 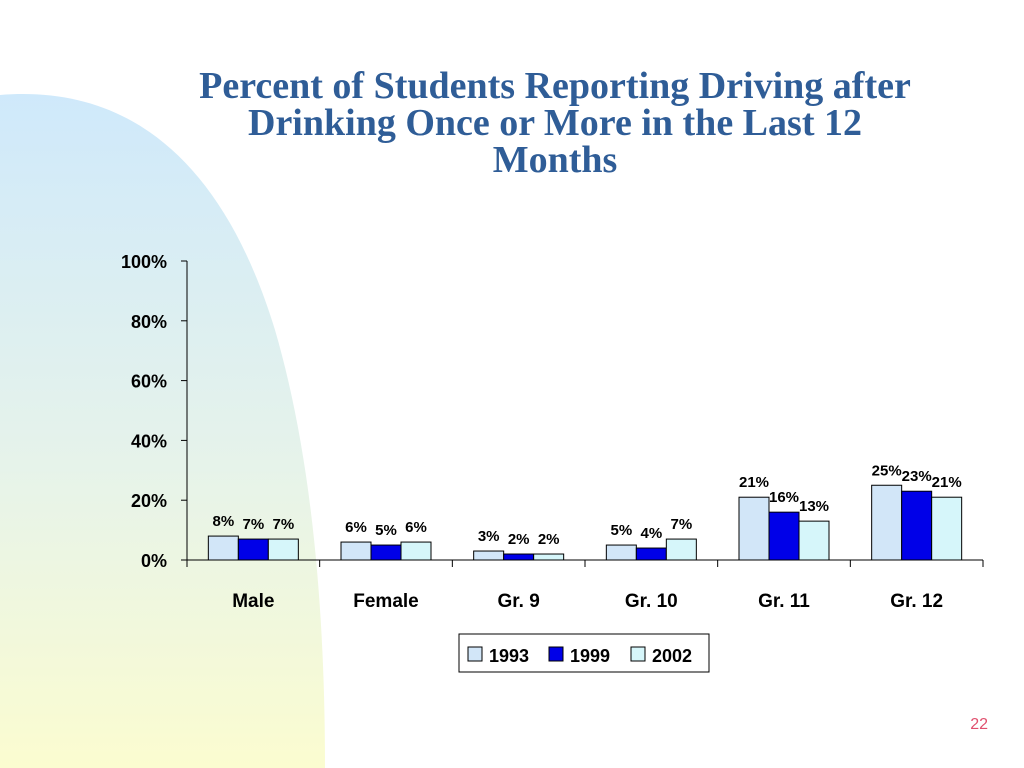 What do you see at coordinates (651, 601) in the screenshot?
I see `category-label: Gr. 10` at bounding box center [651, 601].